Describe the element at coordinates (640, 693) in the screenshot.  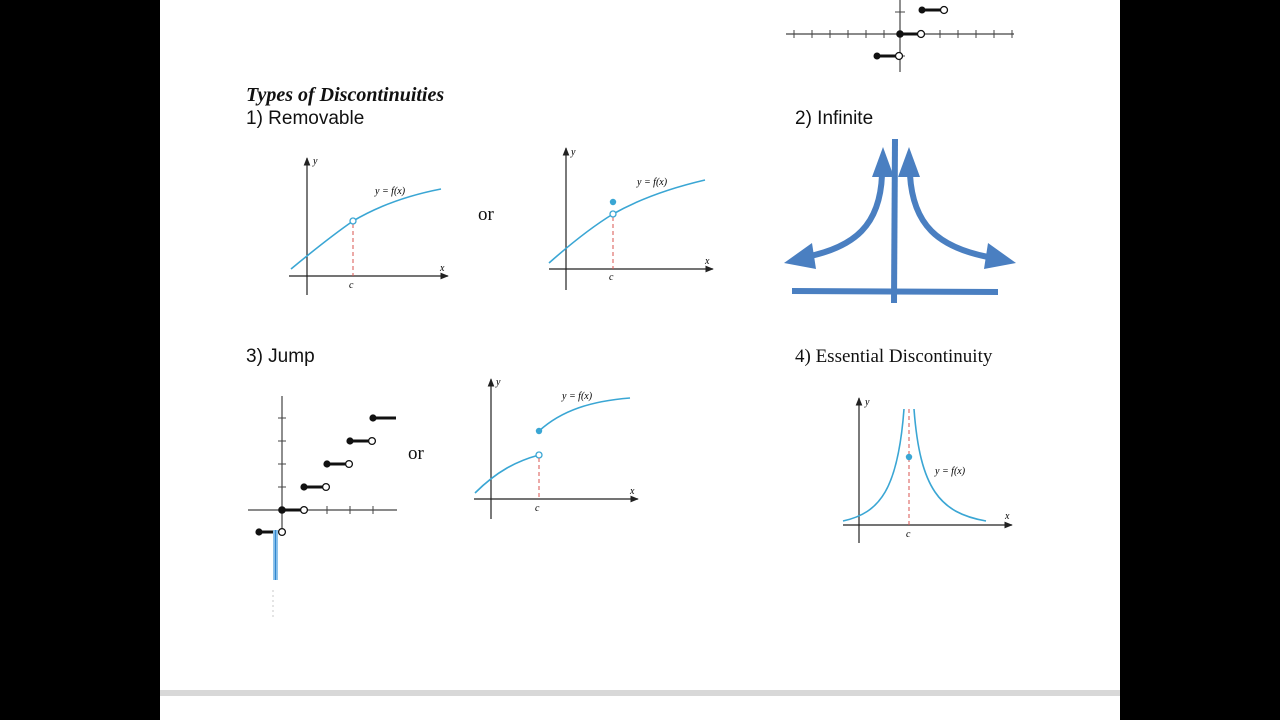
I see `page-shadow` at that location.